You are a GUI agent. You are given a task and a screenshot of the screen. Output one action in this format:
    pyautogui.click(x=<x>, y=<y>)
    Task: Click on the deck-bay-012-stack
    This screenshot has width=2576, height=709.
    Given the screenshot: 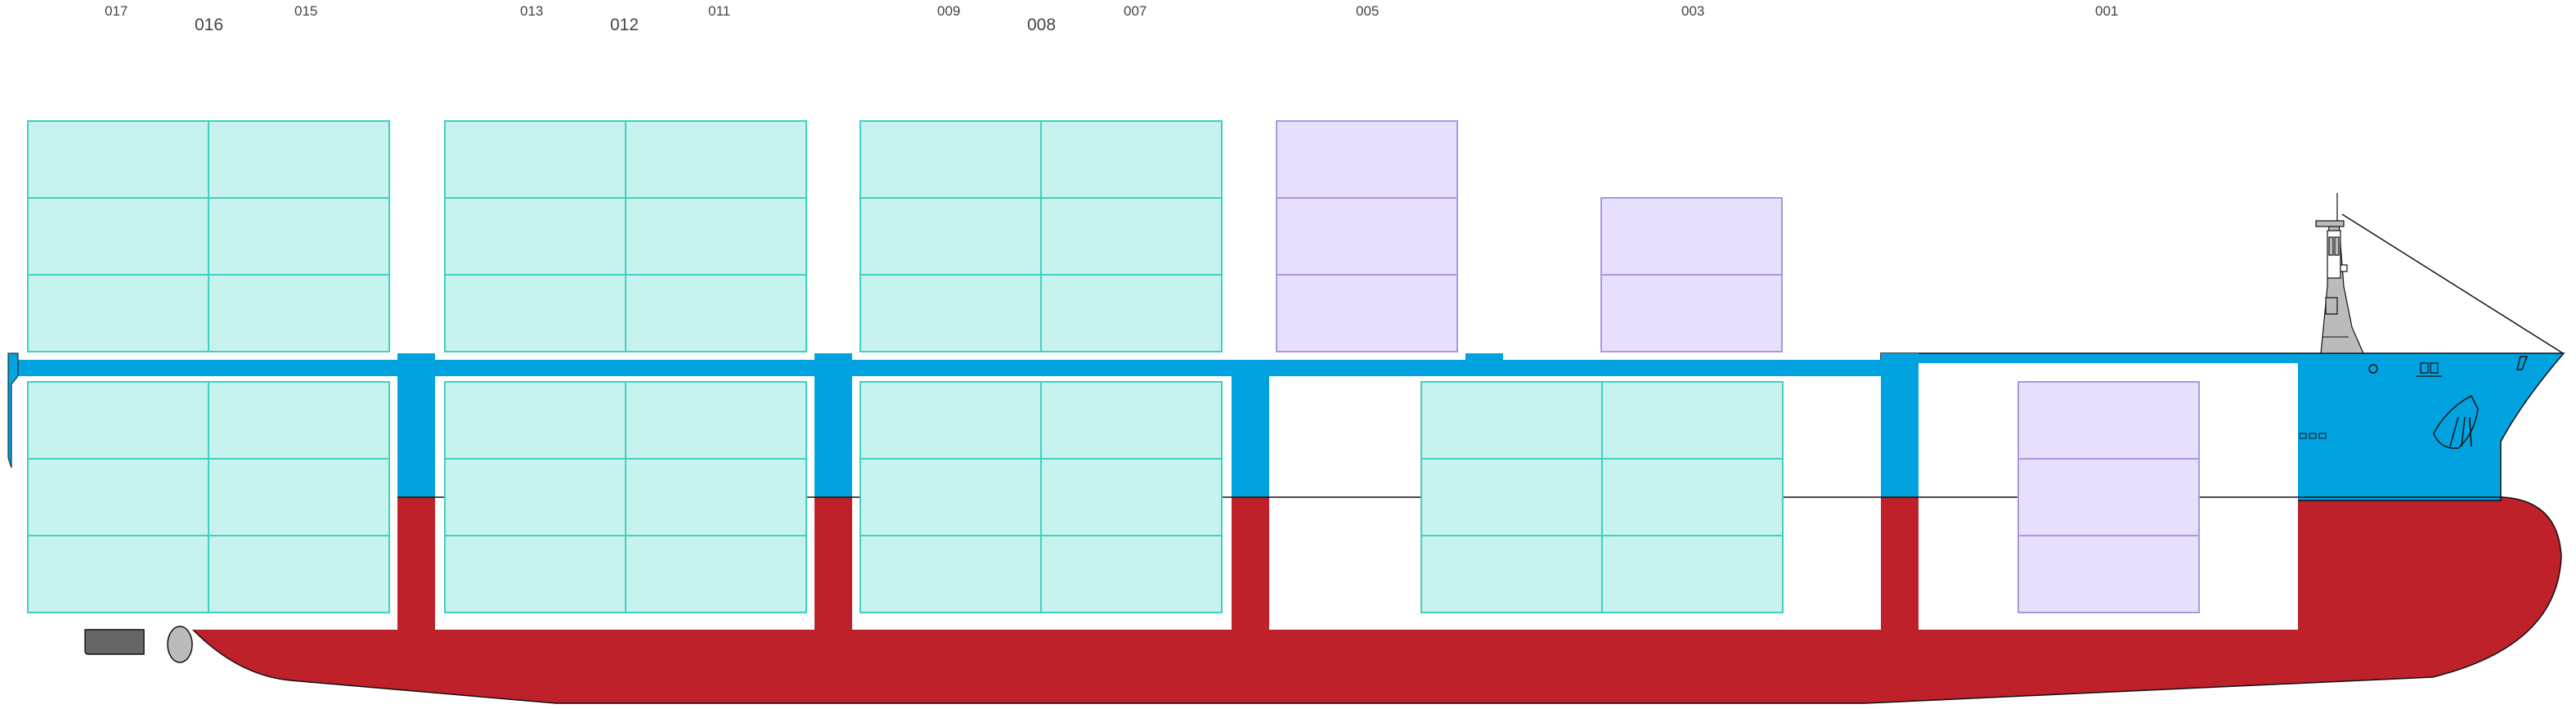 What is the action you would take?
    pyautogui.click(x=625, y=236)
    